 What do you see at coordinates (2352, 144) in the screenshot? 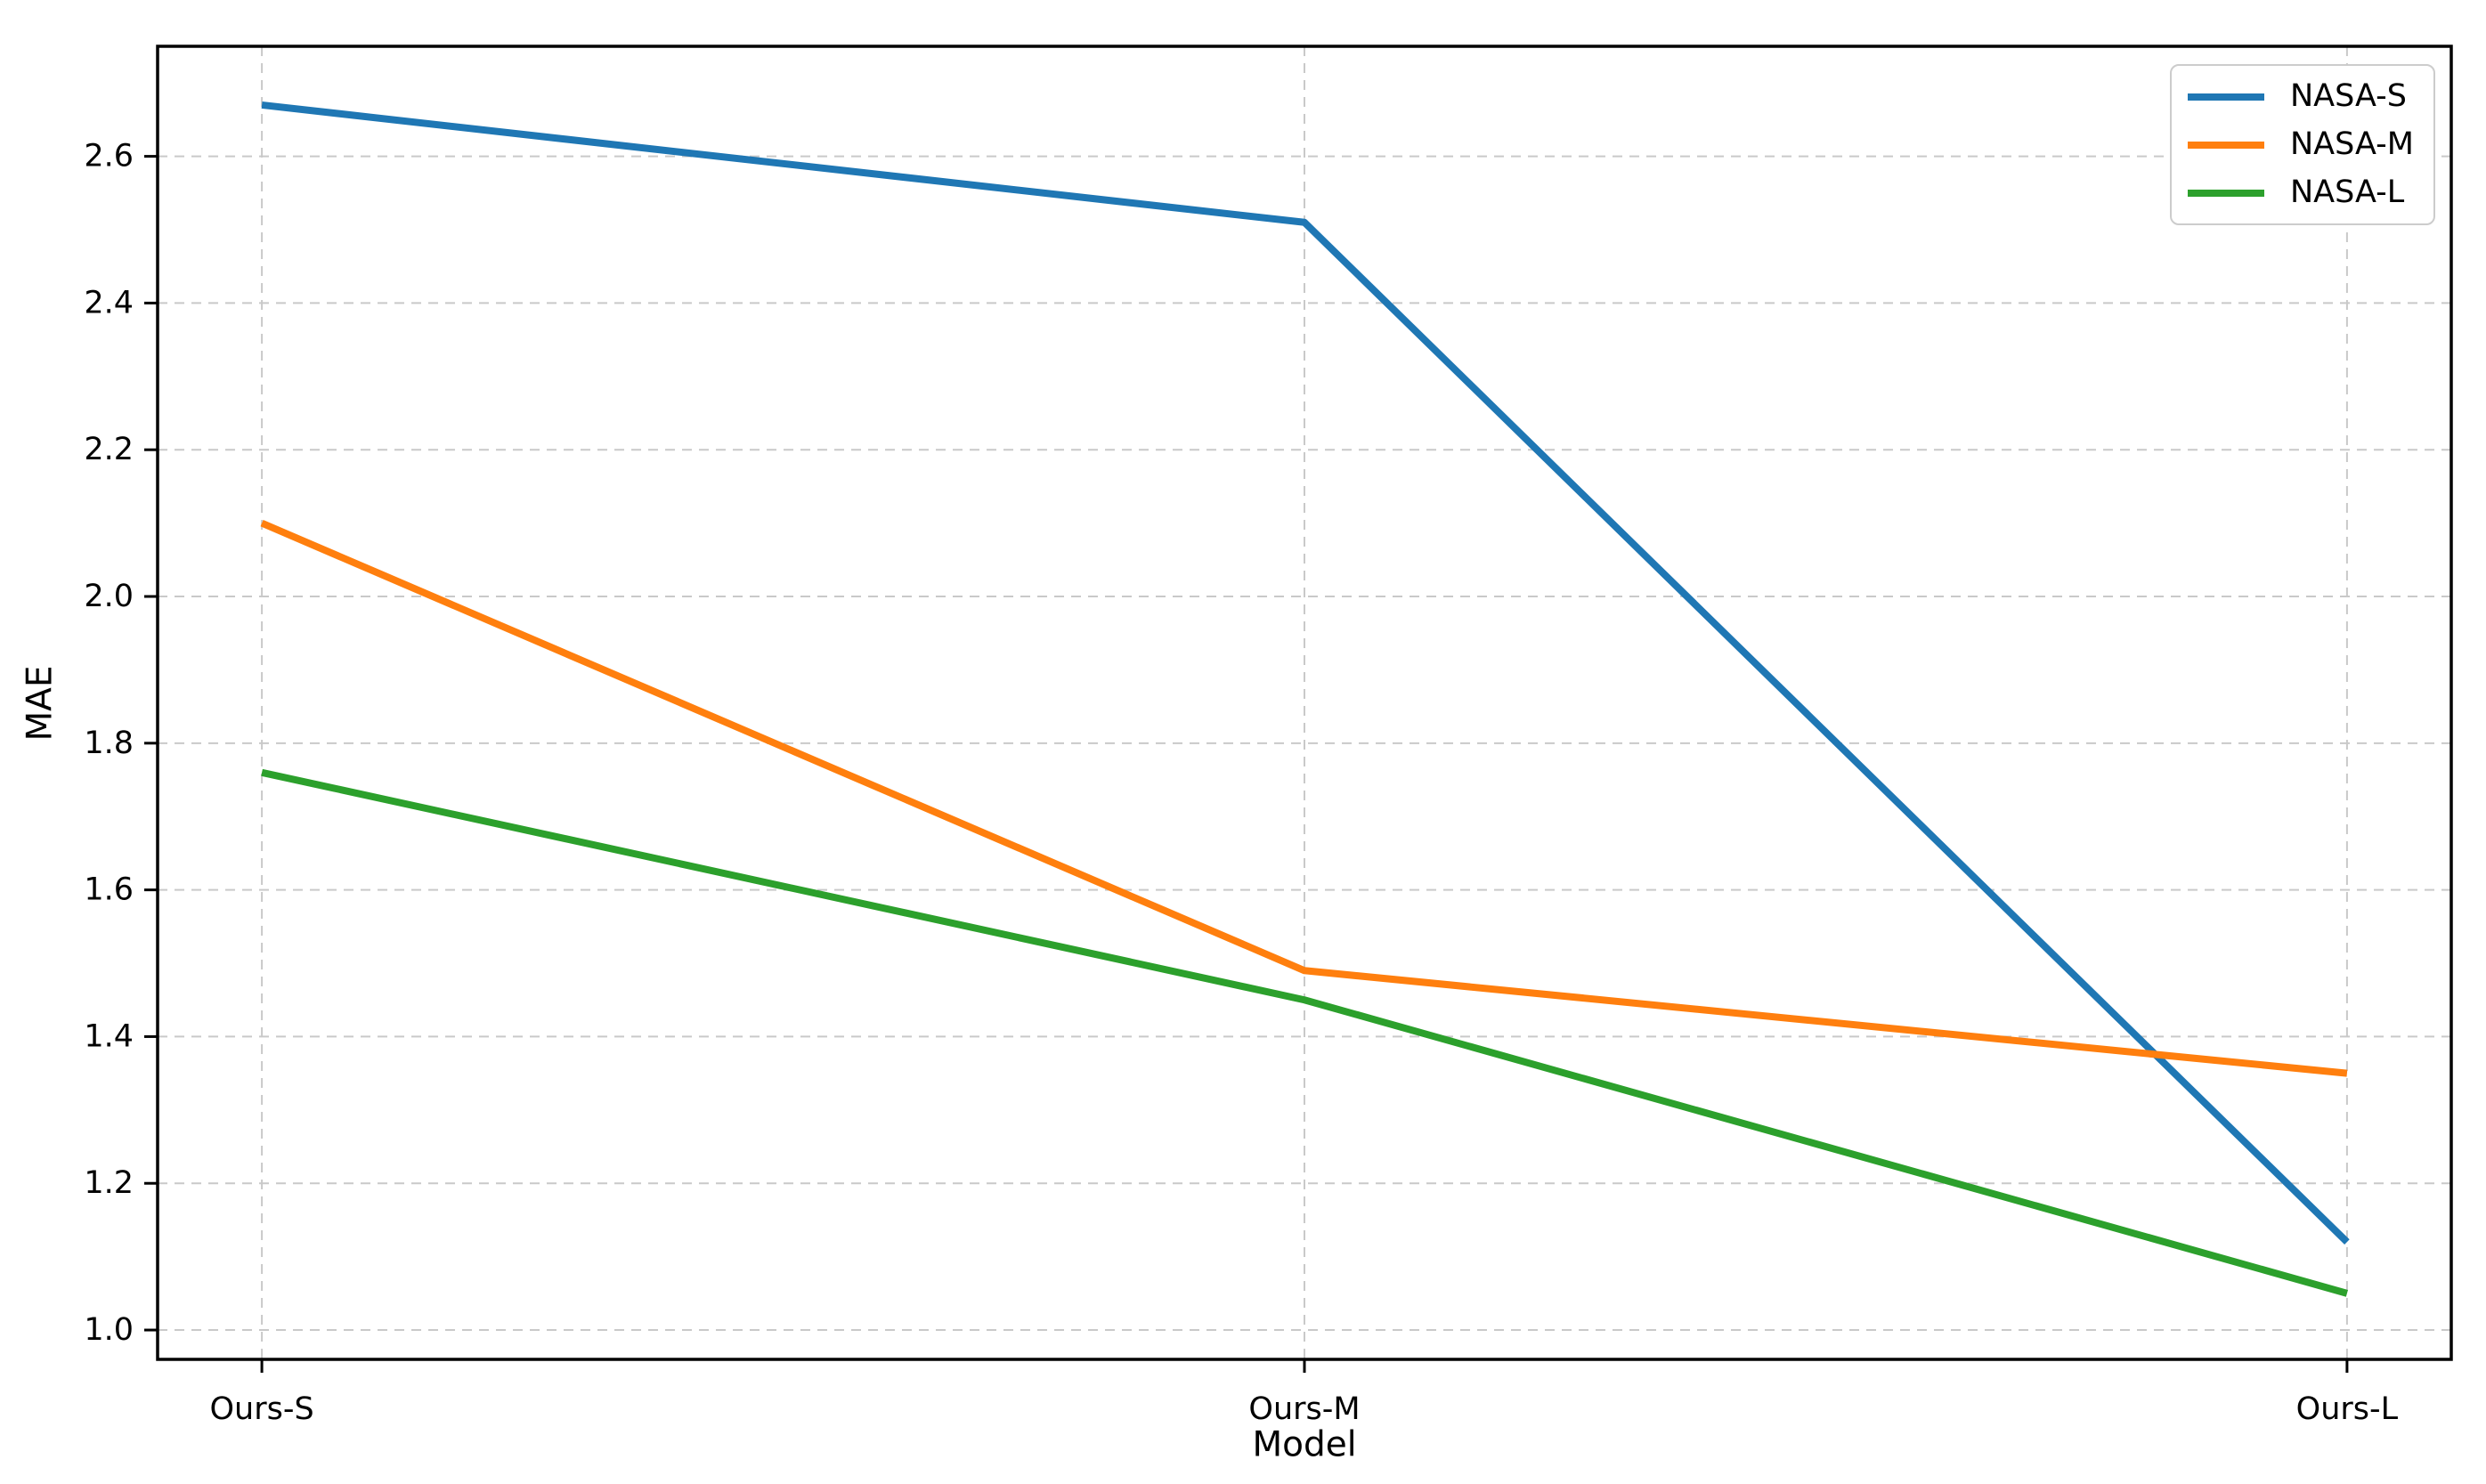
I see `legend-label-nasa-m: NASA-M` at bounding box center [2352, 144].